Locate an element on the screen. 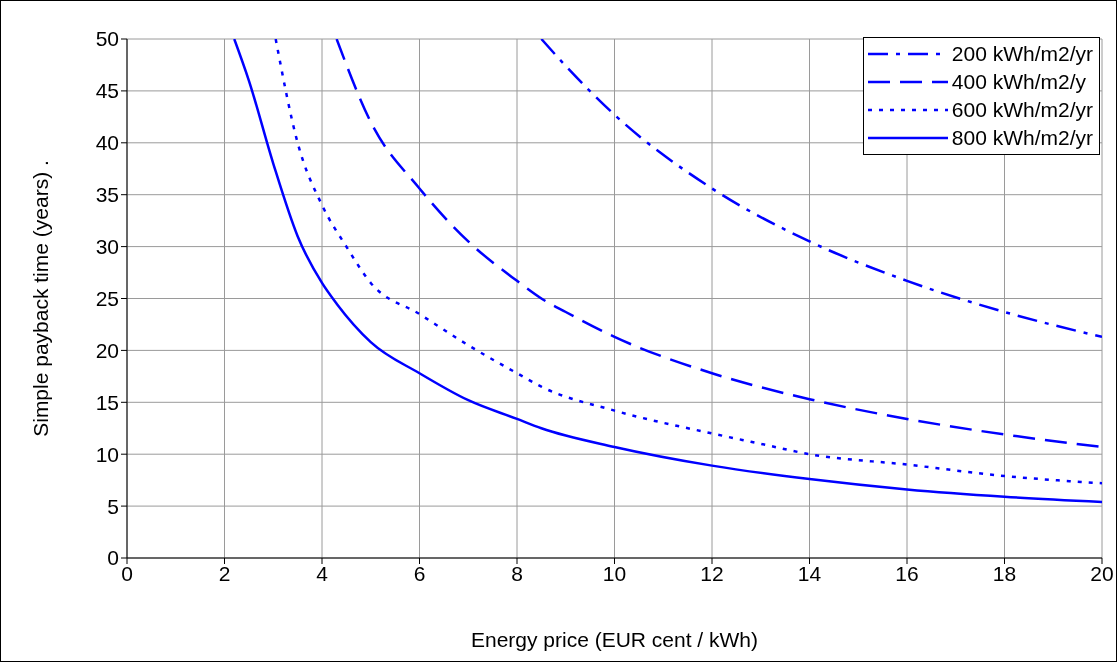 The image size is (1117, 662). x-tick-label: 10 is located at coordinates (614, 573).